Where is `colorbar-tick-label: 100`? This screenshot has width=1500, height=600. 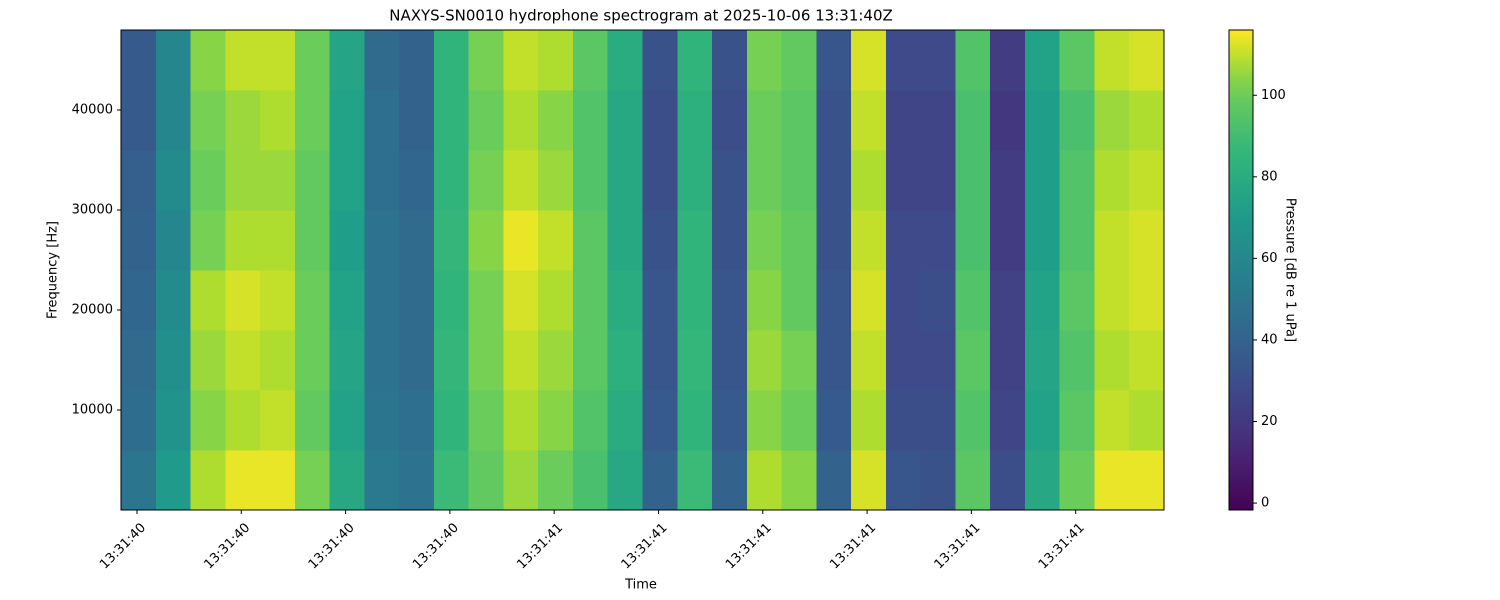
colorbar-tick-label: 100 is located at coordinates (1273, 95).